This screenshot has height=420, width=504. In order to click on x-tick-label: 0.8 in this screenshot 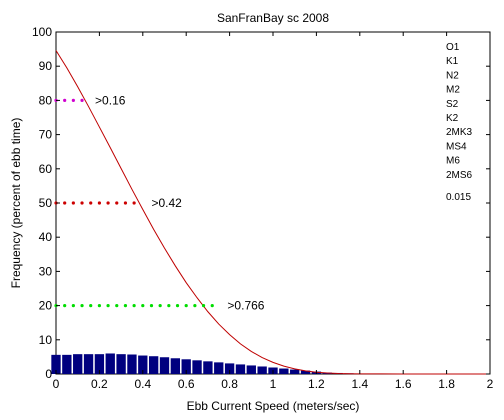, I will do `click(229, 384)`.